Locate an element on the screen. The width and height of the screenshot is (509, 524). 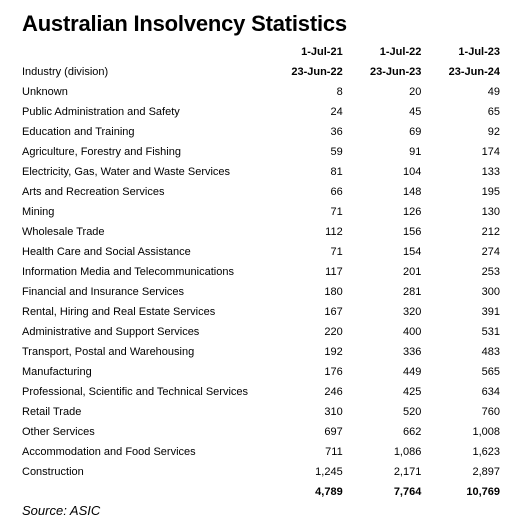
totals-label-cell is located at coordinates (143, 492).